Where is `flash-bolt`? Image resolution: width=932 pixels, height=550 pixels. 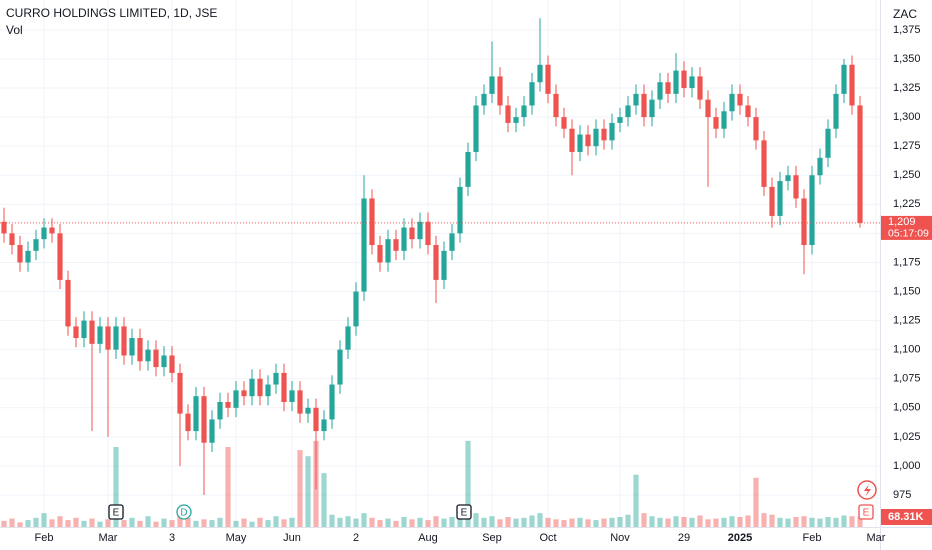 flash-bolt is located at coordinates (867, 490).